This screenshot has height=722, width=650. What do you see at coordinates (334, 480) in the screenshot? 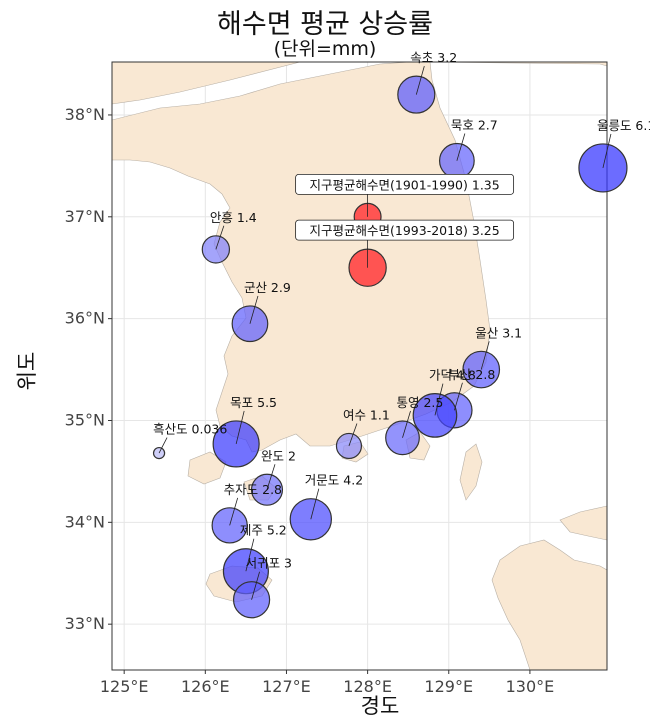
I see `station-label: 거문도 4.2` at bounding box center [334, 480].